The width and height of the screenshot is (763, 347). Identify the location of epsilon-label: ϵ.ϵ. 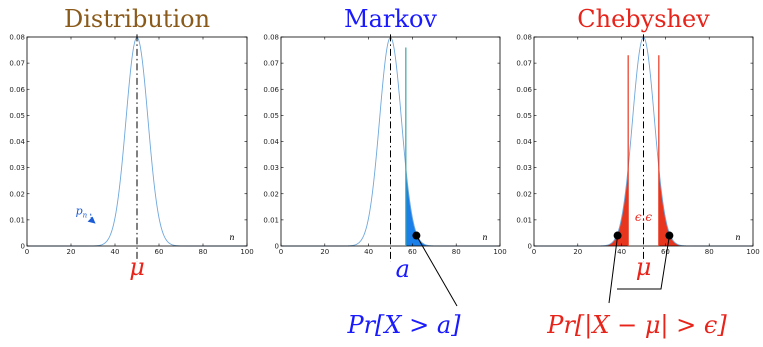
(644, 217).